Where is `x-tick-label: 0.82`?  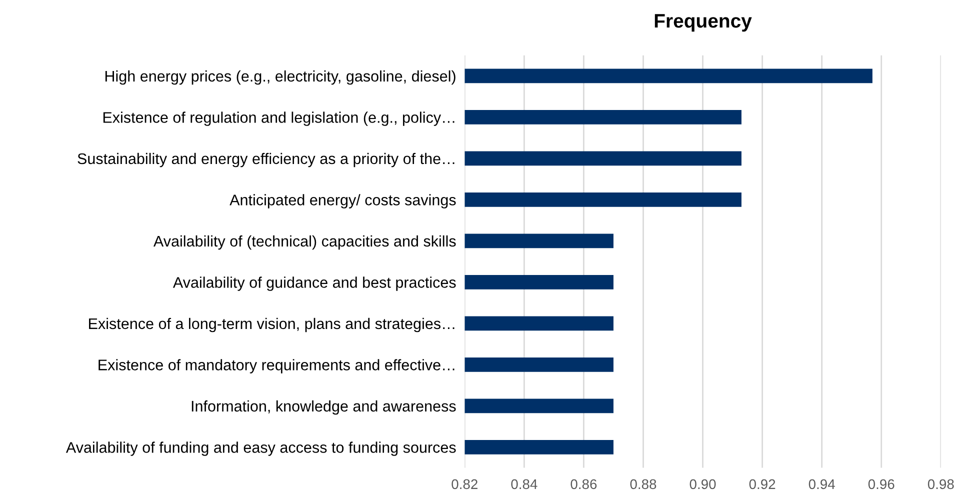 x-tick-label: 0.82 is located at coordinates (465, 484).